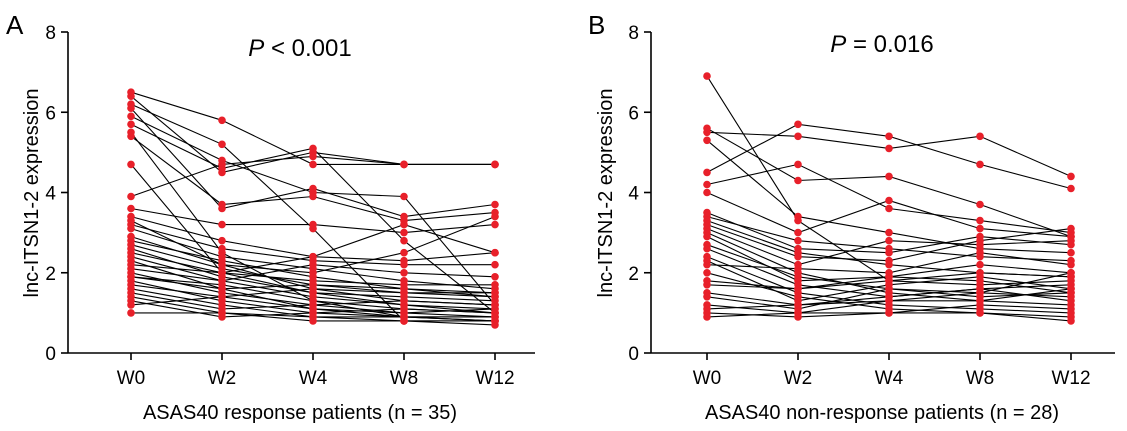 The height and width of the screenshot is (431, 1127). Describe the element at coordinates (882, 413) in the screenshot. I see `x-axis-title: ASAS40 non-response patients (n = 28)` at that location.